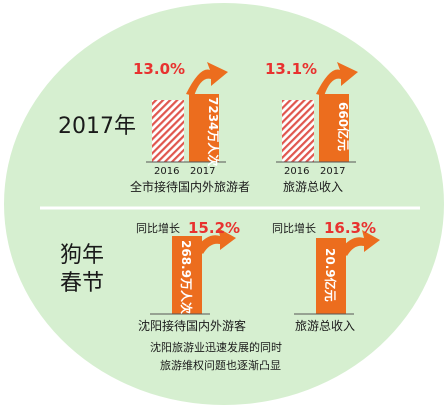 This screenshot has height=406, width=446. What do you see at coordinates (214, 228) in the screenshot?
I see `growth-label: 15.2%` at bounding box center [214, 228].